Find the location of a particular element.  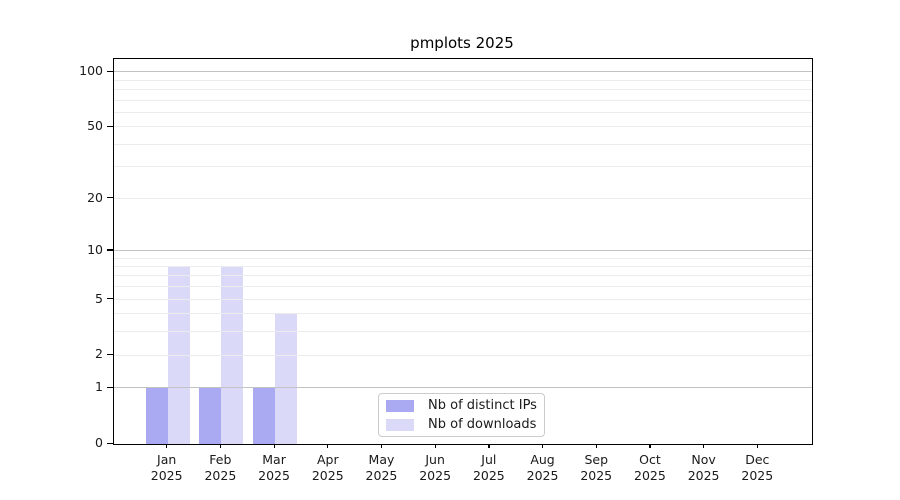

x-tick-label: Oct 2025 is located at coordinates (650, 467).